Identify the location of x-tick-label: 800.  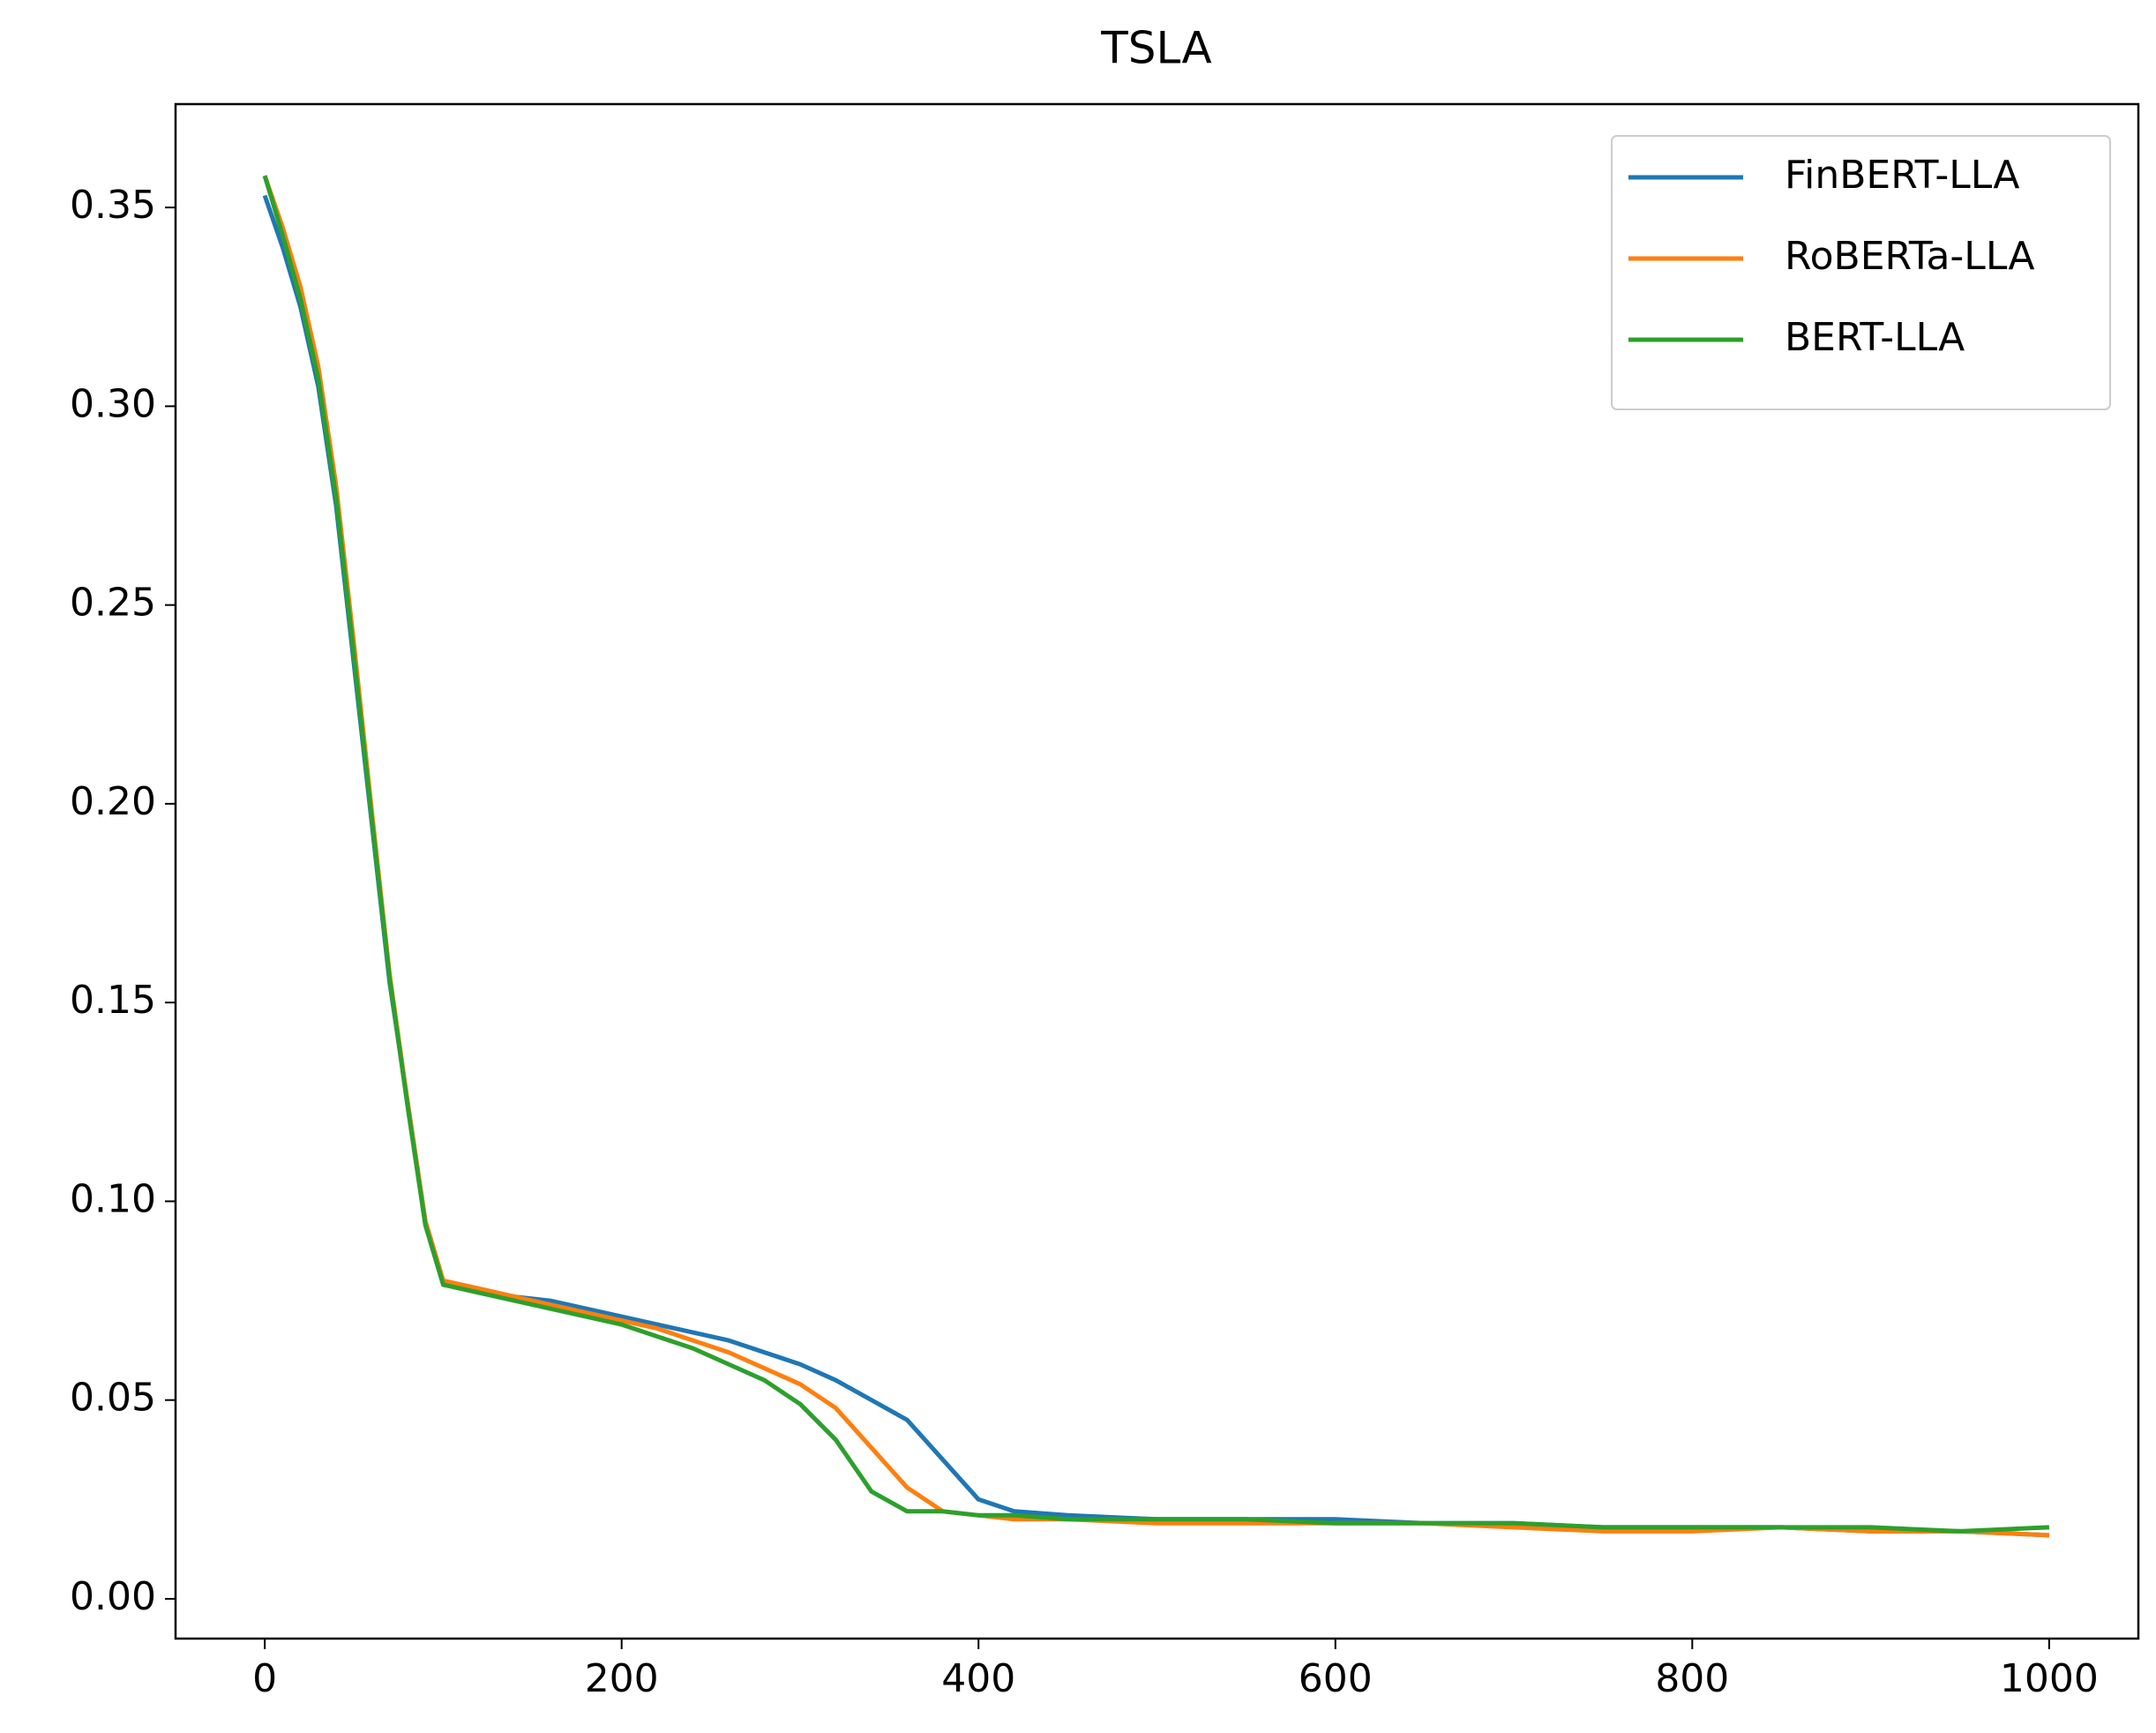
(1692, 1678).